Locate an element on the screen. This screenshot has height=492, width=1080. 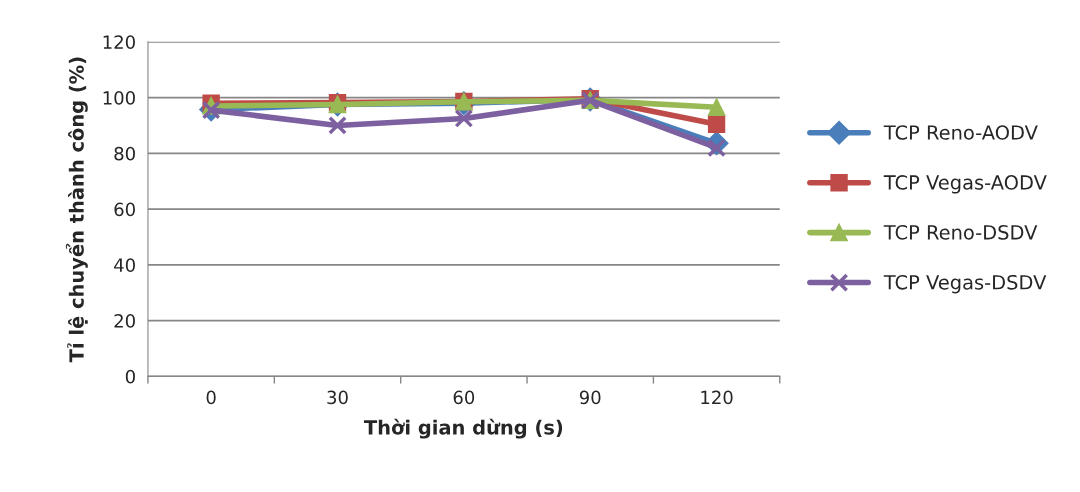
y-tick-label: 80 is located at coordinates (124, 153).